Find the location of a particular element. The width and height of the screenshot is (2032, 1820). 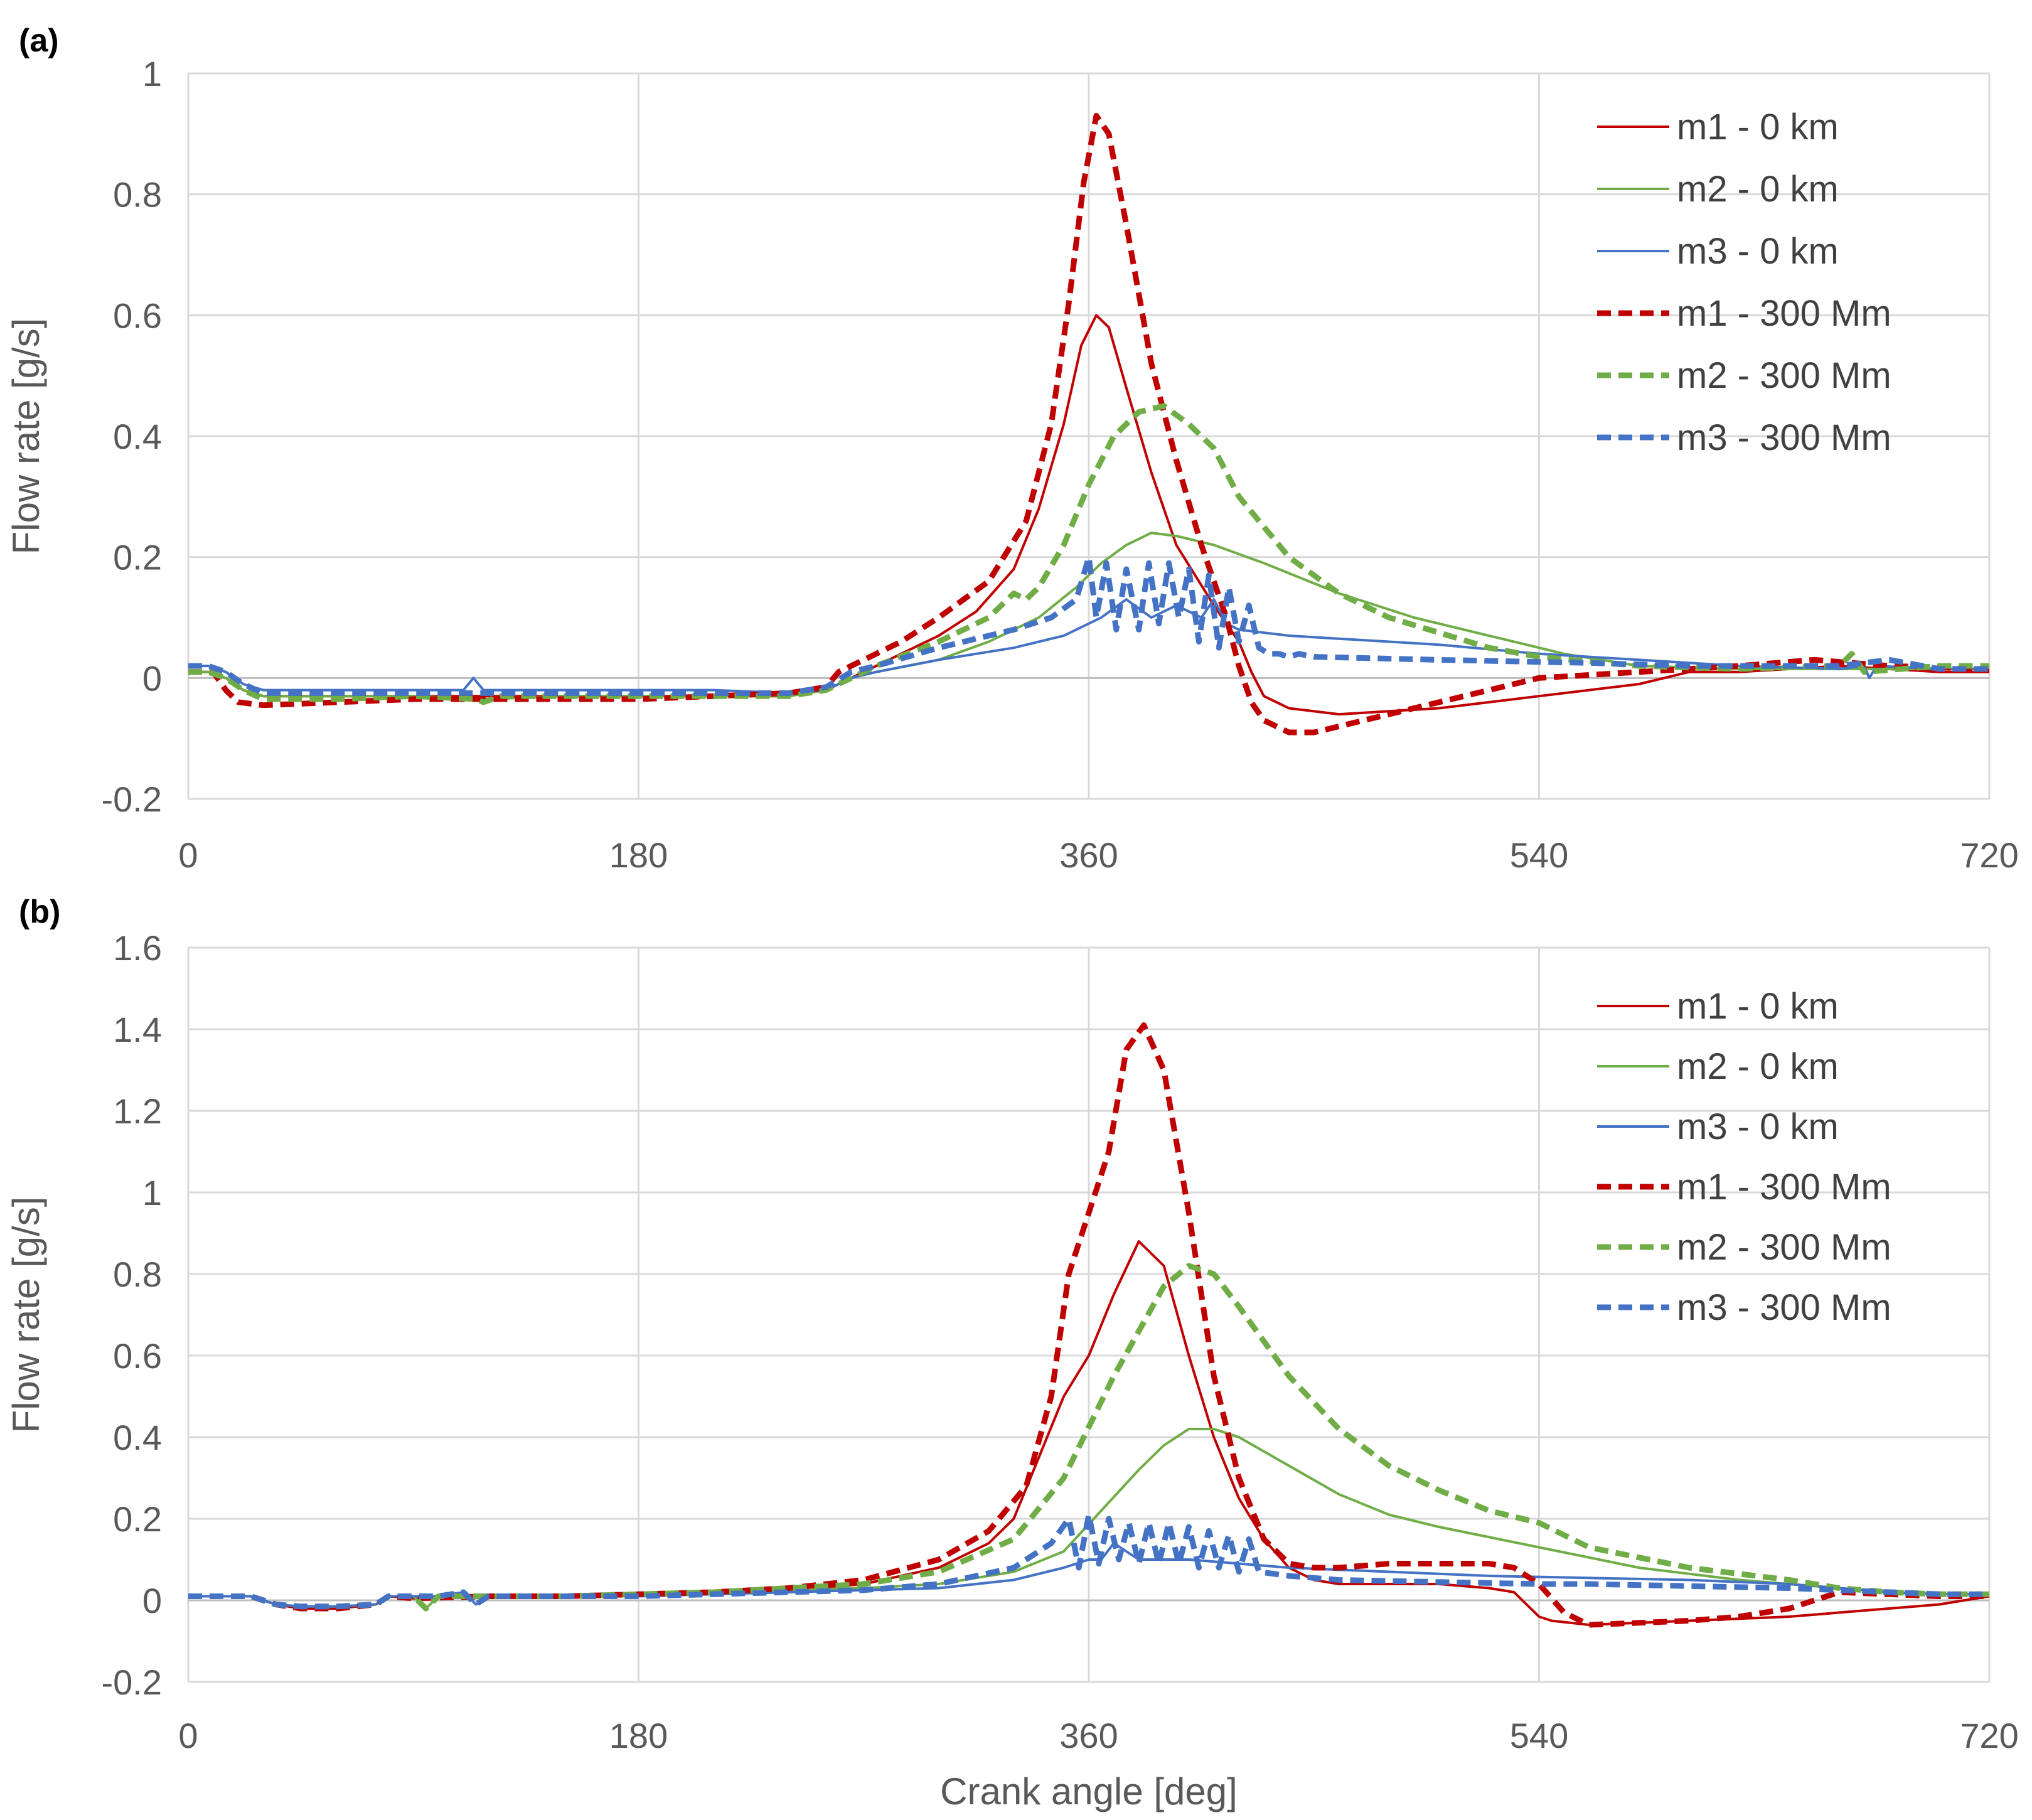

panel-label: (b) is located at coordinates (39, 912).